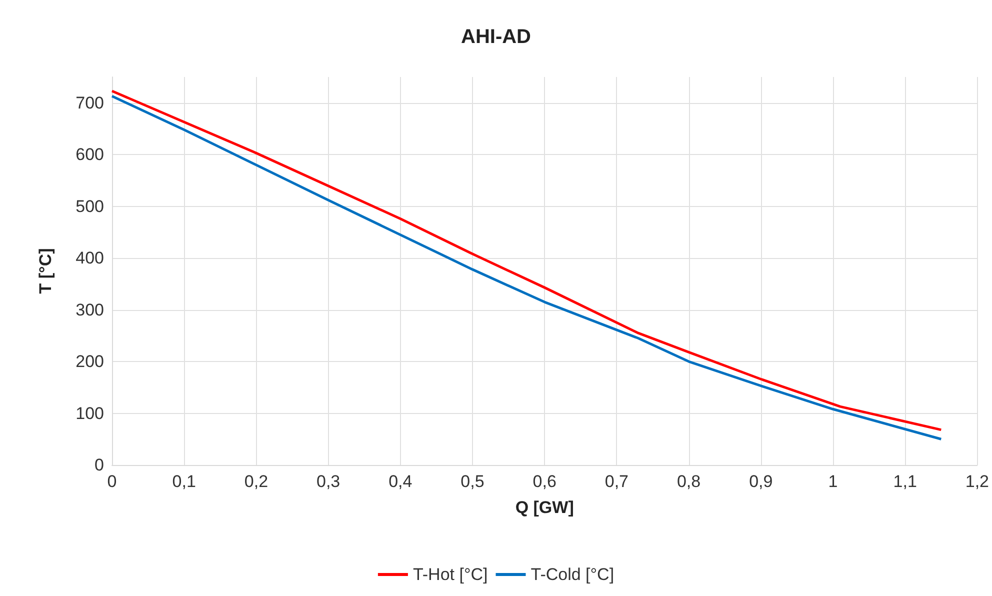 This screenshot has width=992, height=596. I want to click on chart-title: AHI-AD, so click(496, 37).